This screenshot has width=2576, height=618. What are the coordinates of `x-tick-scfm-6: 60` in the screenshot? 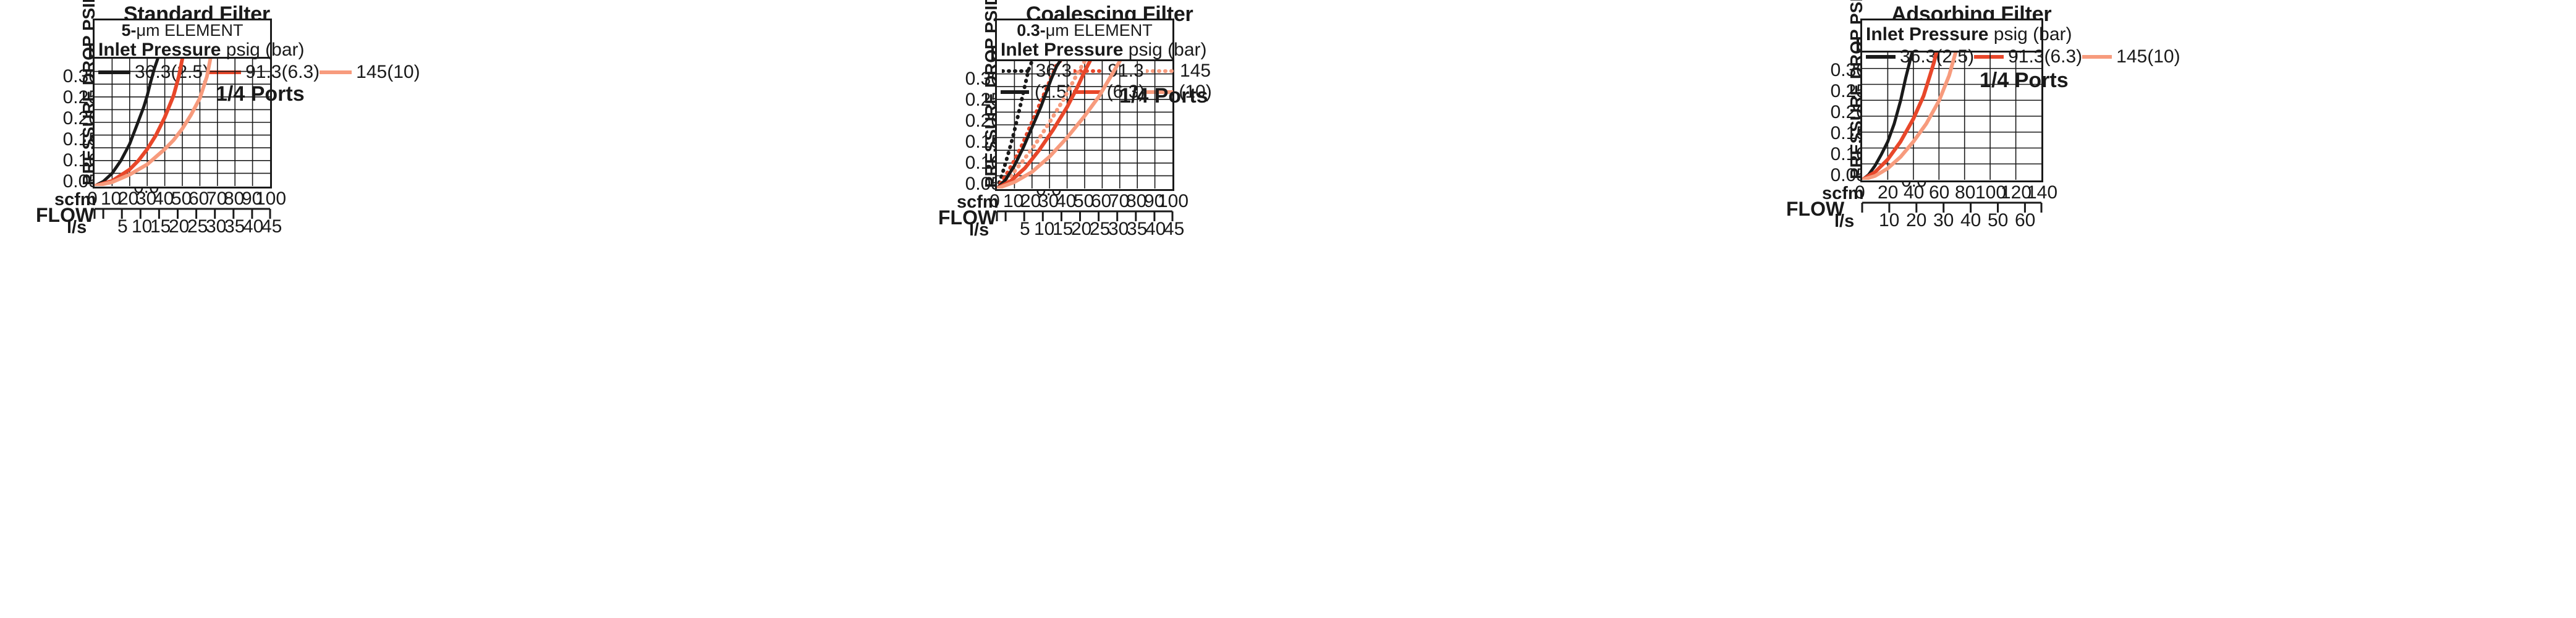 It's located at (199, 198).